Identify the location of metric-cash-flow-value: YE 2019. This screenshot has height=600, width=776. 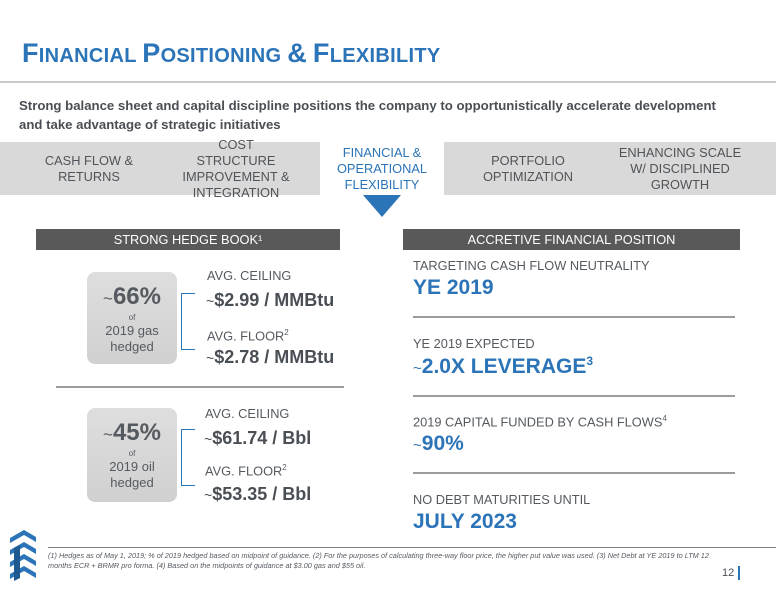
(453, 287).